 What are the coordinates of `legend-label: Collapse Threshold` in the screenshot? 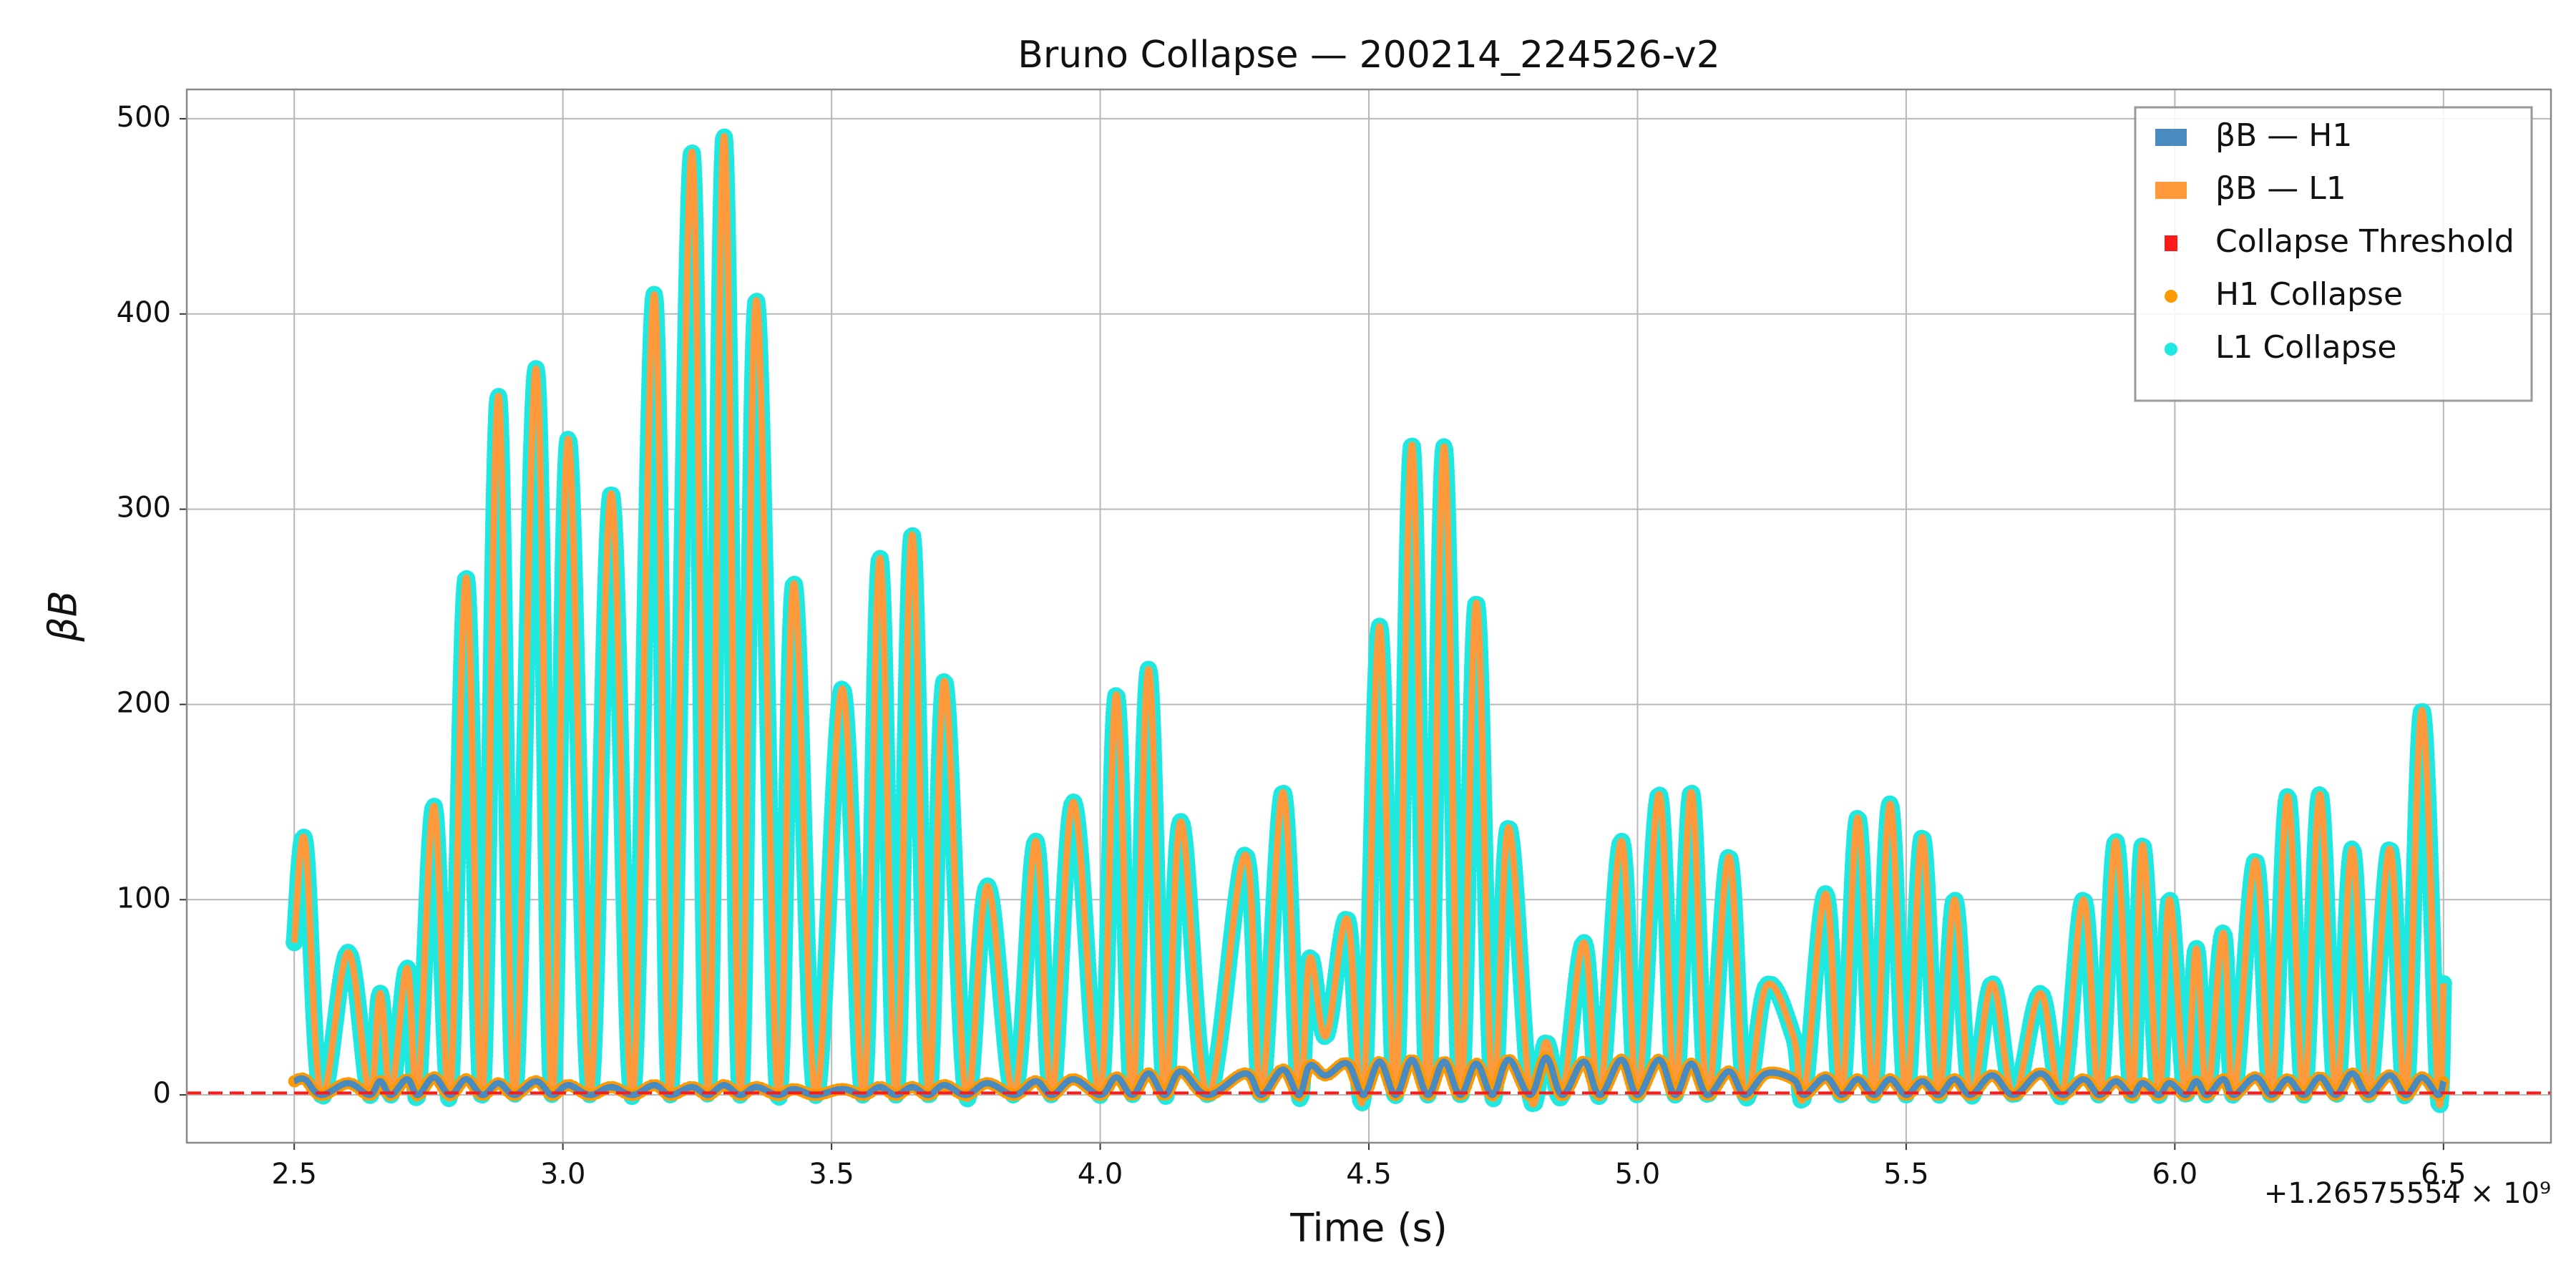 It's located at (2364, 241).